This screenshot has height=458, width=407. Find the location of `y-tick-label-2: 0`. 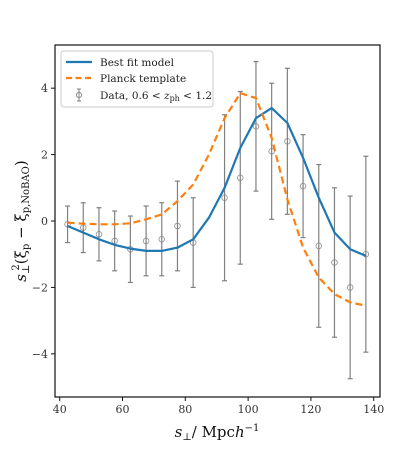

y-tick-label-2: 0 is located at coordinates (44, 221).